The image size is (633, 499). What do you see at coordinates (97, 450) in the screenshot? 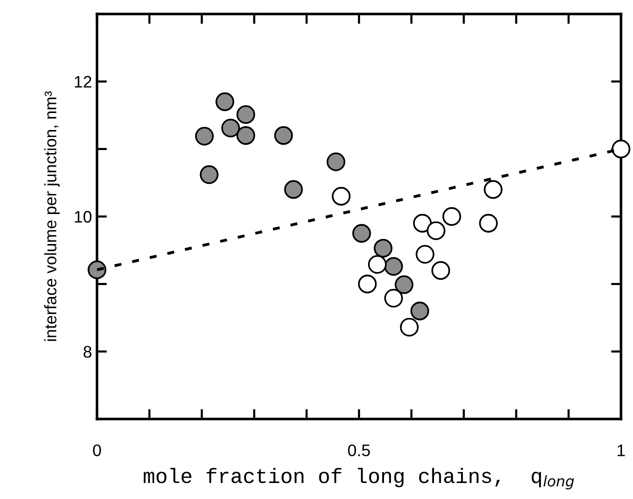
I see `x-tick-label: 0` at bounding box center [97, 450].